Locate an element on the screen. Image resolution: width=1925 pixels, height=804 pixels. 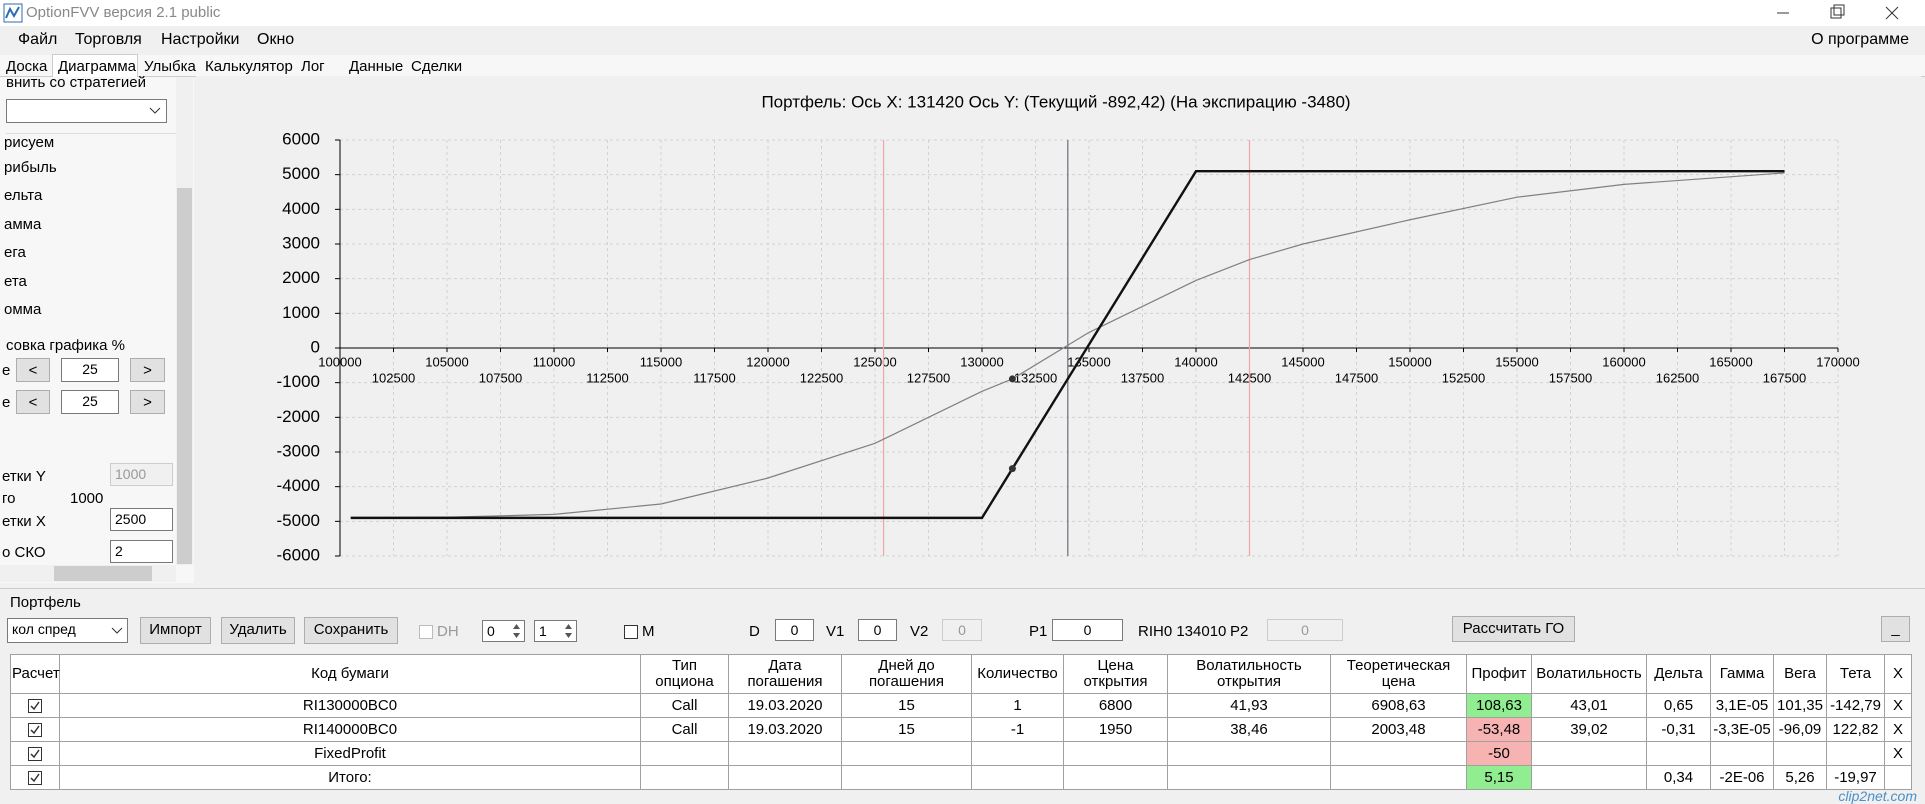
spin-input: 1 is located at coordinates (555, 631).